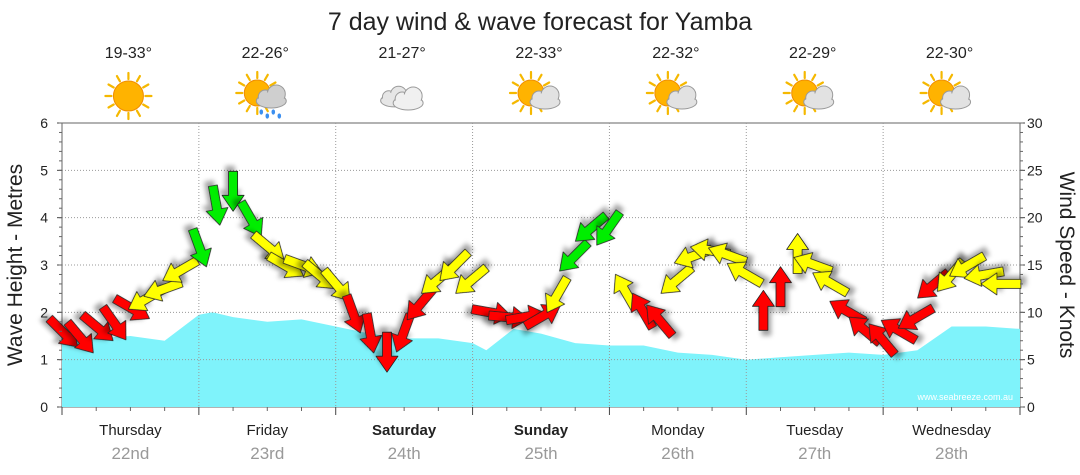  Describe the element at coordinates (1035, 312) in the screenshot. I see `right-tick-label: 10` at that location.